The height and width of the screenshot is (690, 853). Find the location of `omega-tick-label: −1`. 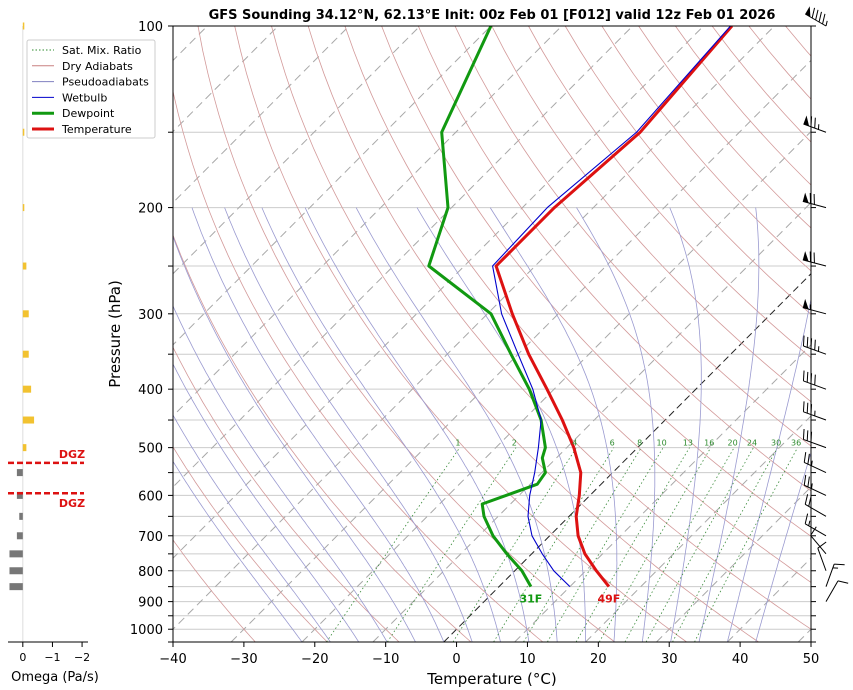

omega-tick-label: −1 is located at coordinates (52, 657).